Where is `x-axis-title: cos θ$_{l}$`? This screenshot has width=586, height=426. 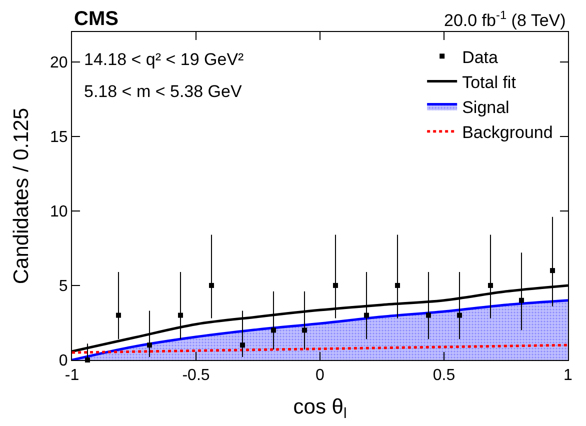
x-axis-title: cos θ$_{l}$ is located at coordinates (320, 408).